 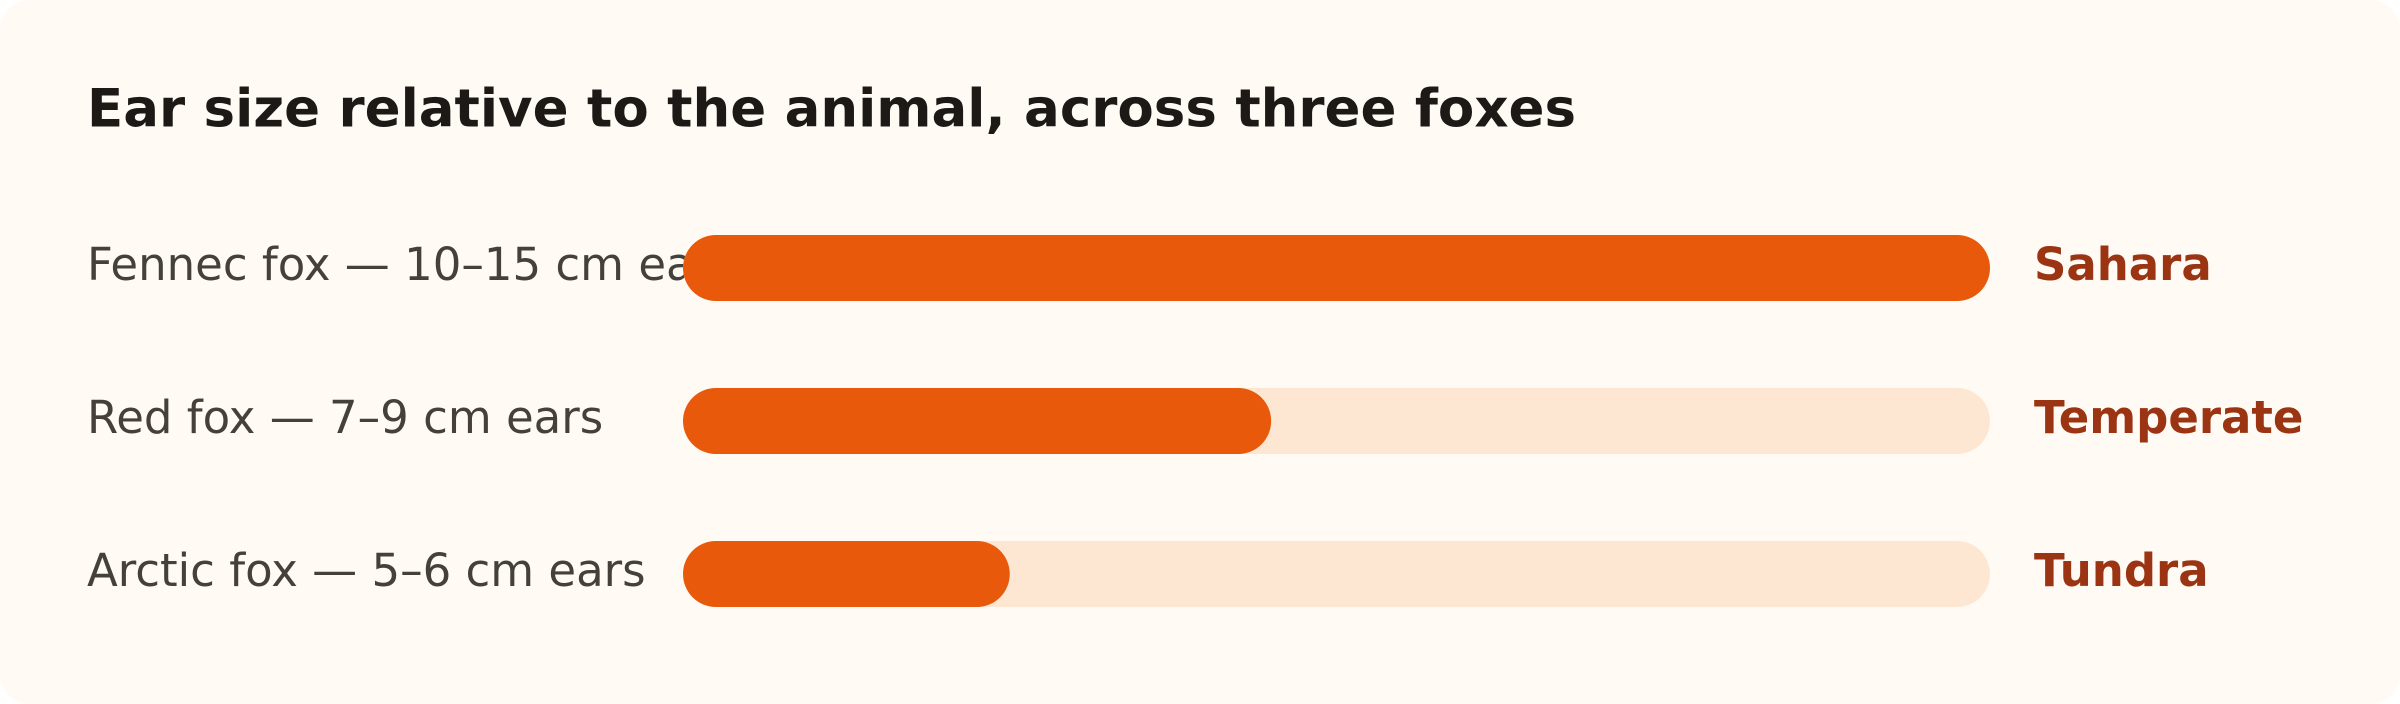 What do you see at coordinates (2121, 570) in the screenshot?
I see `end-label: Tundra` at bounding box center [2121, 570].